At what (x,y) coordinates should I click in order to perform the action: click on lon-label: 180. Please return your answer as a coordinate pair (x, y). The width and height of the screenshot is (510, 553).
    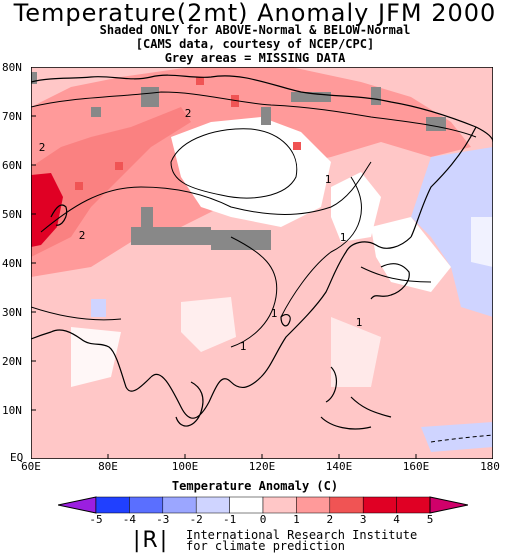
    Looking at the image, I should click on (490, 466).